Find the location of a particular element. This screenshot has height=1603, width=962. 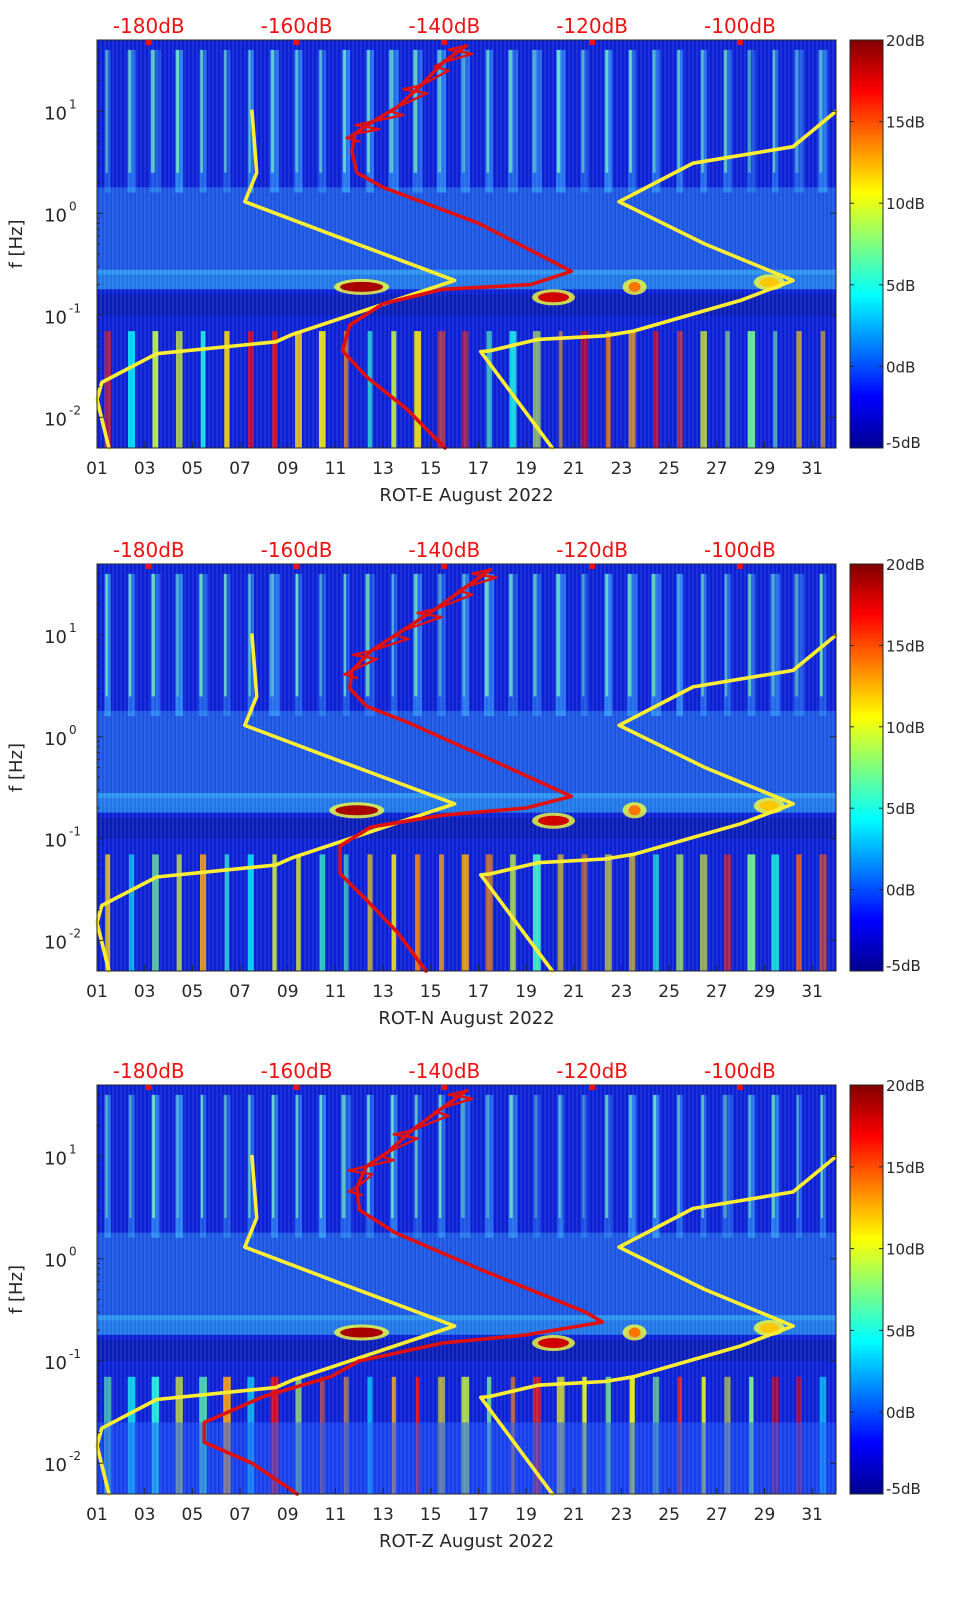

x-tick-label: 23 is located at coordinates (622, 1515).